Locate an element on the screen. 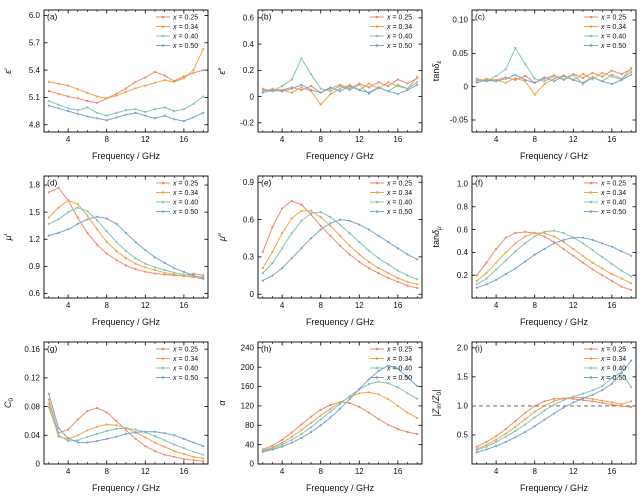  panel-label: (a) is located at coordinates (52, 17).